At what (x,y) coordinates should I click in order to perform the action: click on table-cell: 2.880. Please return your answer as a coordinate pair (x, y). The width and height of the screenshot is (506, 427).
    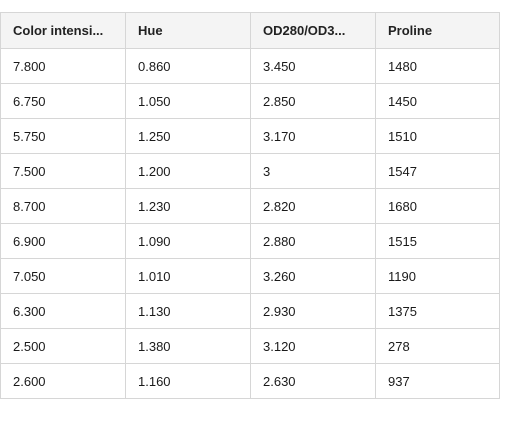
    Looking at the image, I should click on (313, 241).